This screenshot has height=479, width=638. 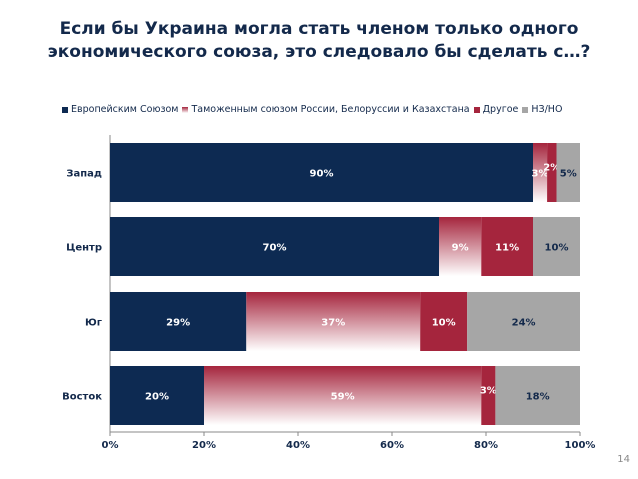 I want to click on data-label: 70%, so click(x=275, y=248).